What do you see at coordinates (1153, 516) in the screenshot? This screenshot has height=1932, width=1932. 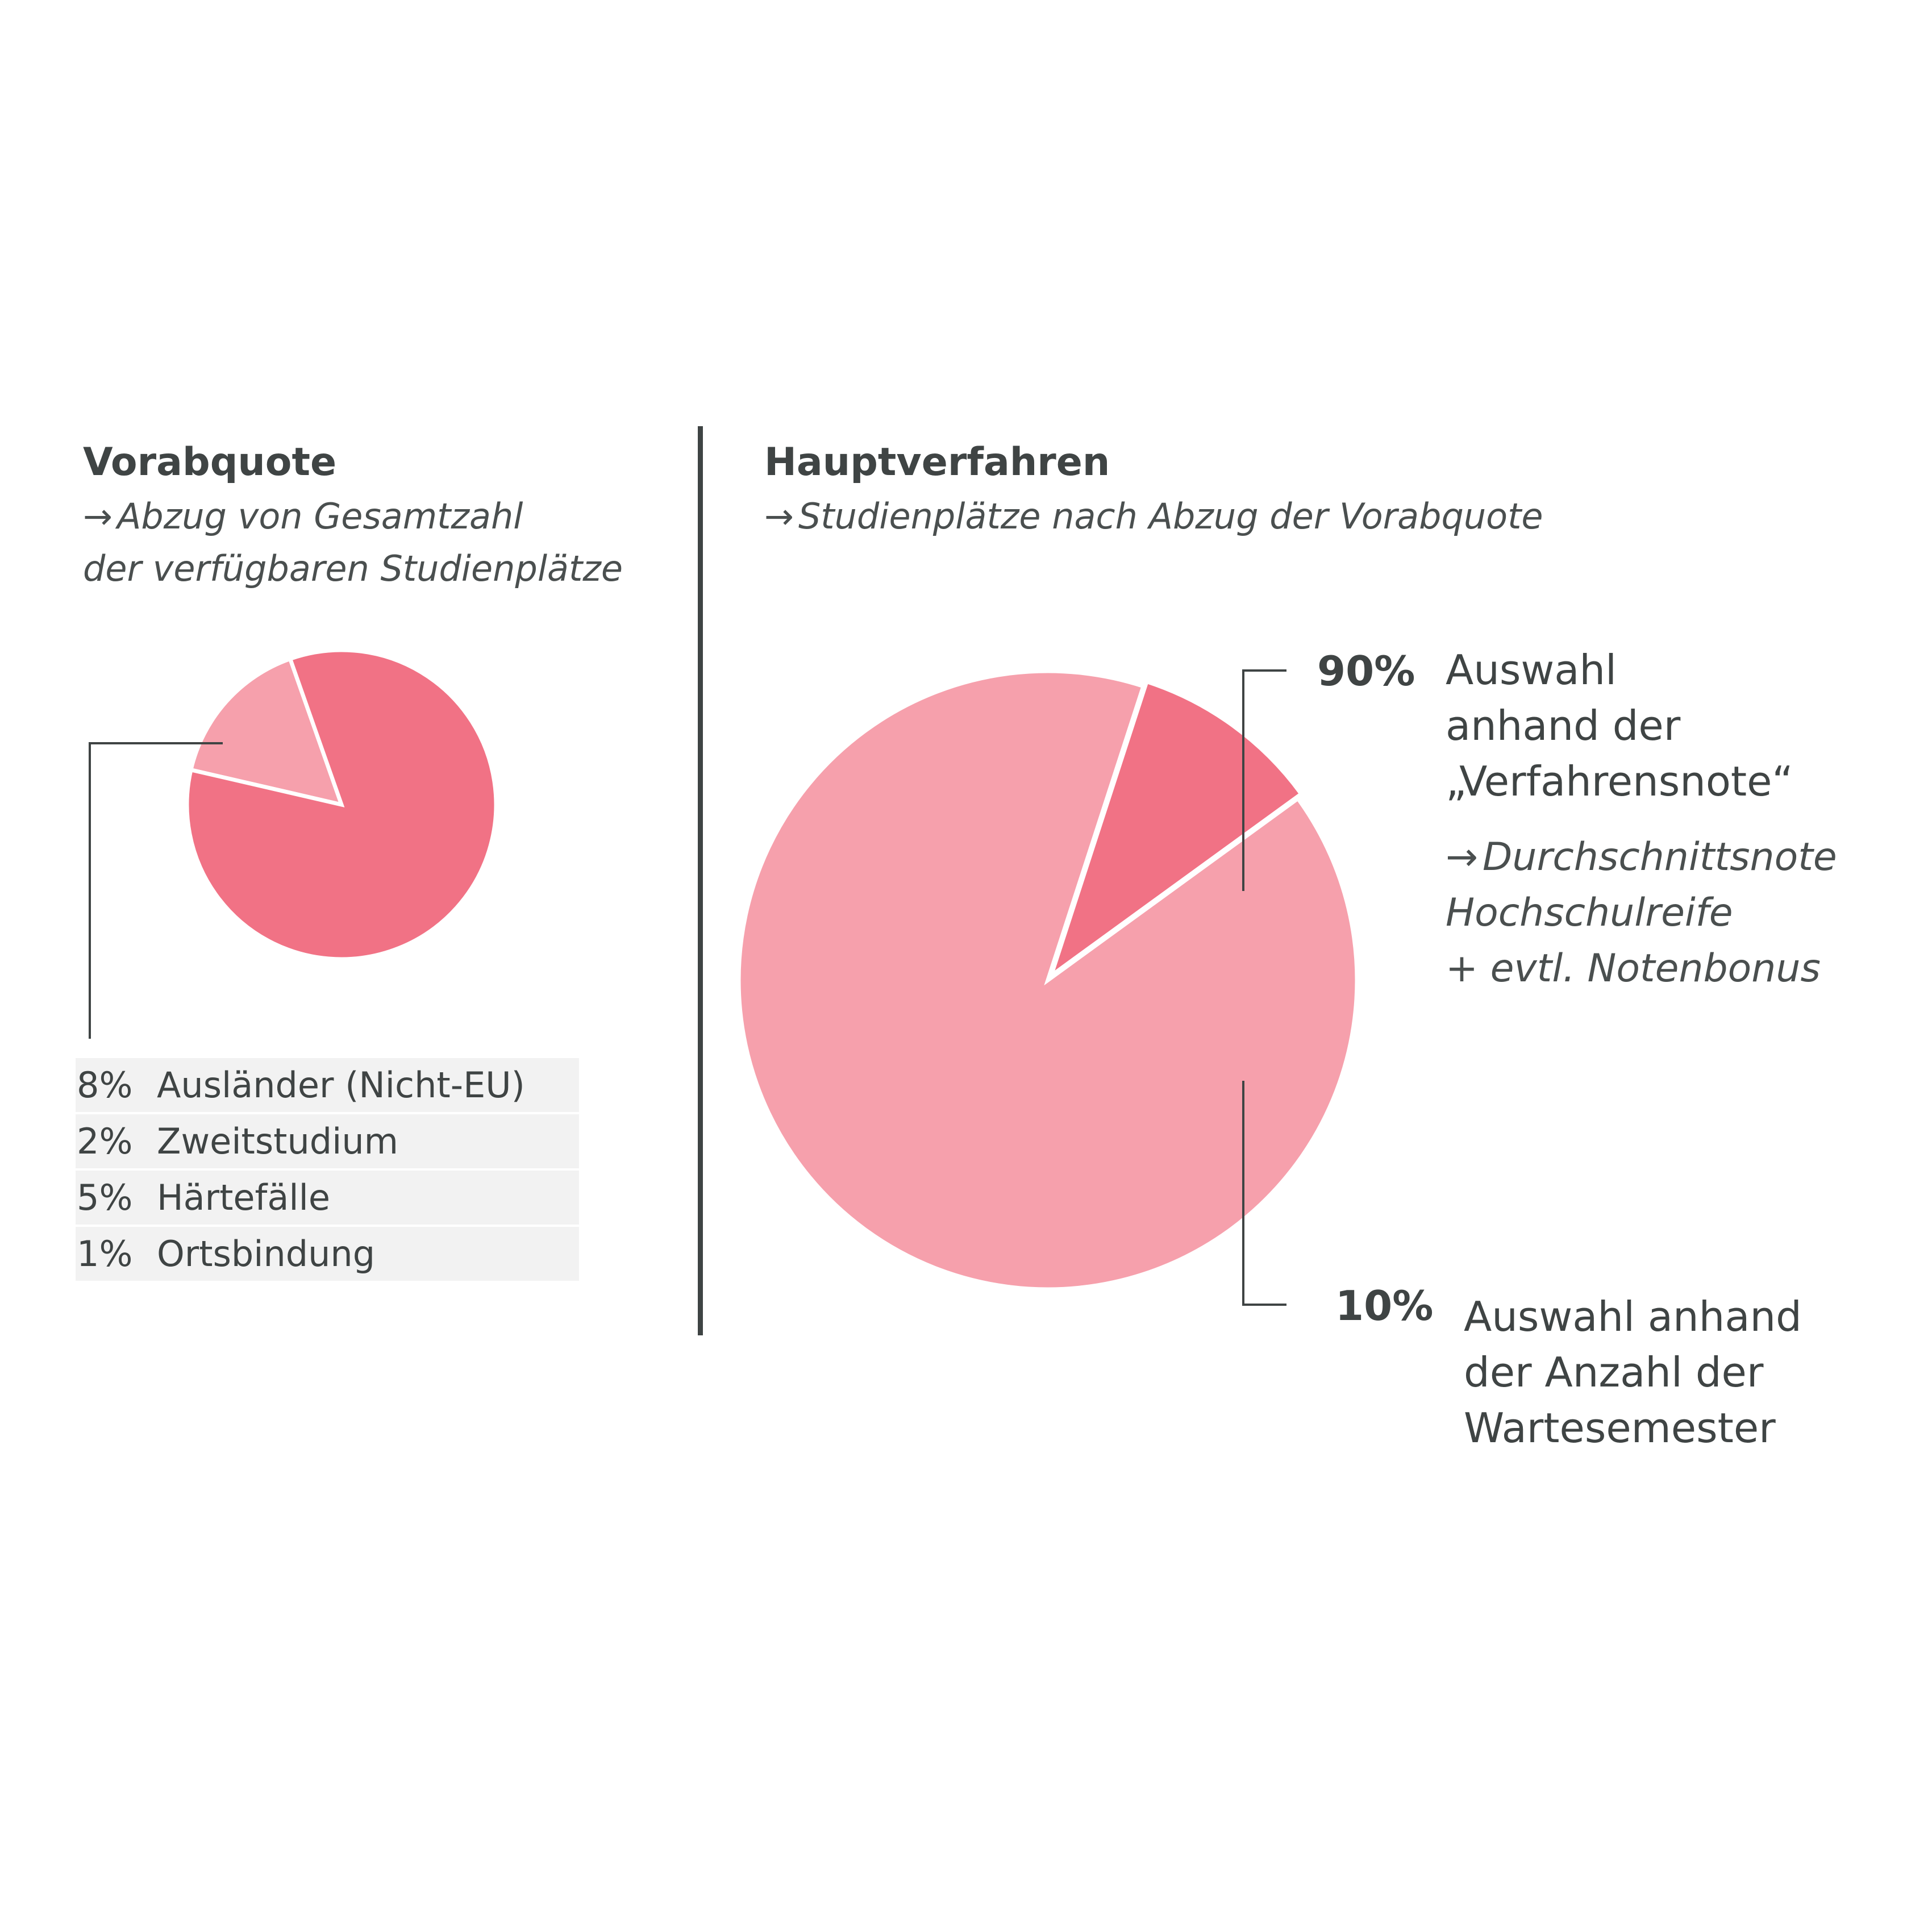 I see `hauptverfahren-subtitle: → Studienplätze nach Abzug der Vorabquote` at bounding box center [1153, 516].